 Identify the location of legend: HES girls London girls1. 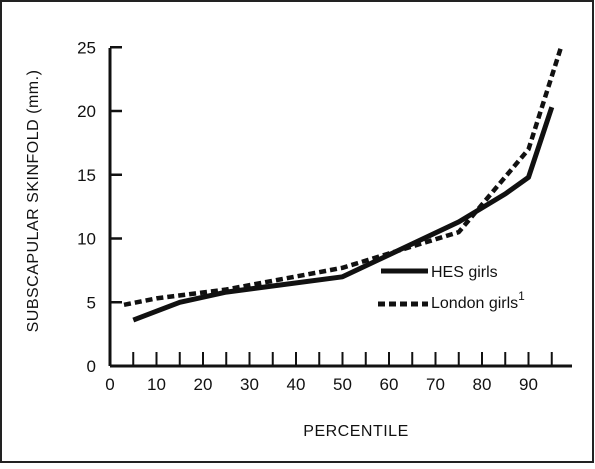
(451, 288).